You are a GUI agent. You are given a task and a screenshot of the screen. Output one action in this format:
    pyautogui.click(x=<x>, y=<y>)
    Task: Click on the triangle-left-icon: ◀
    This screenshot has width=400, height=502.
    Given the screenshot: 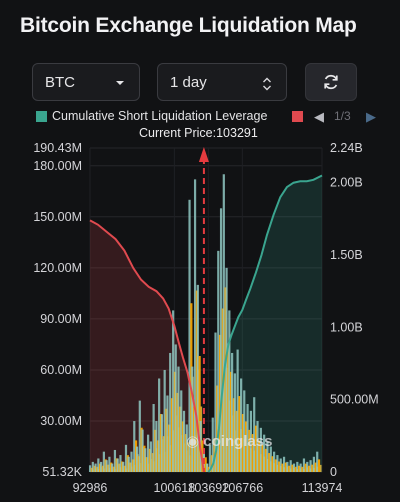 What is the action you would take?
    pyautogui.click(x=319, y=116)
    